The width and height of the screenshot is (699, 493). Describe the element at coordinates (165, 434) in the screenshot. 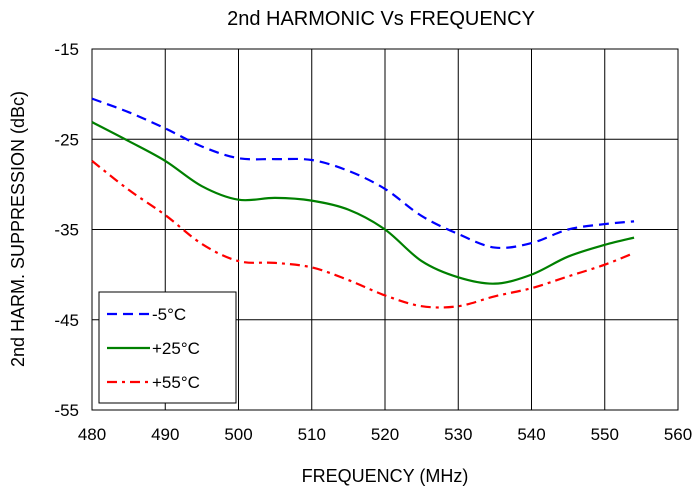

I see `x-tick-label: 490` at that location.